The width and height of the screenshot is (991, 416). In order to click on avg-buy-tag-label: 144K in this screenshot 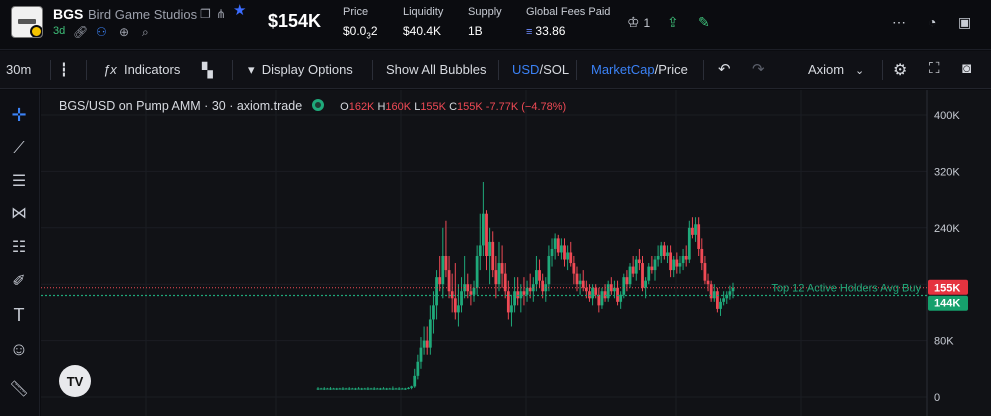, I will do `click(947, 304)`.